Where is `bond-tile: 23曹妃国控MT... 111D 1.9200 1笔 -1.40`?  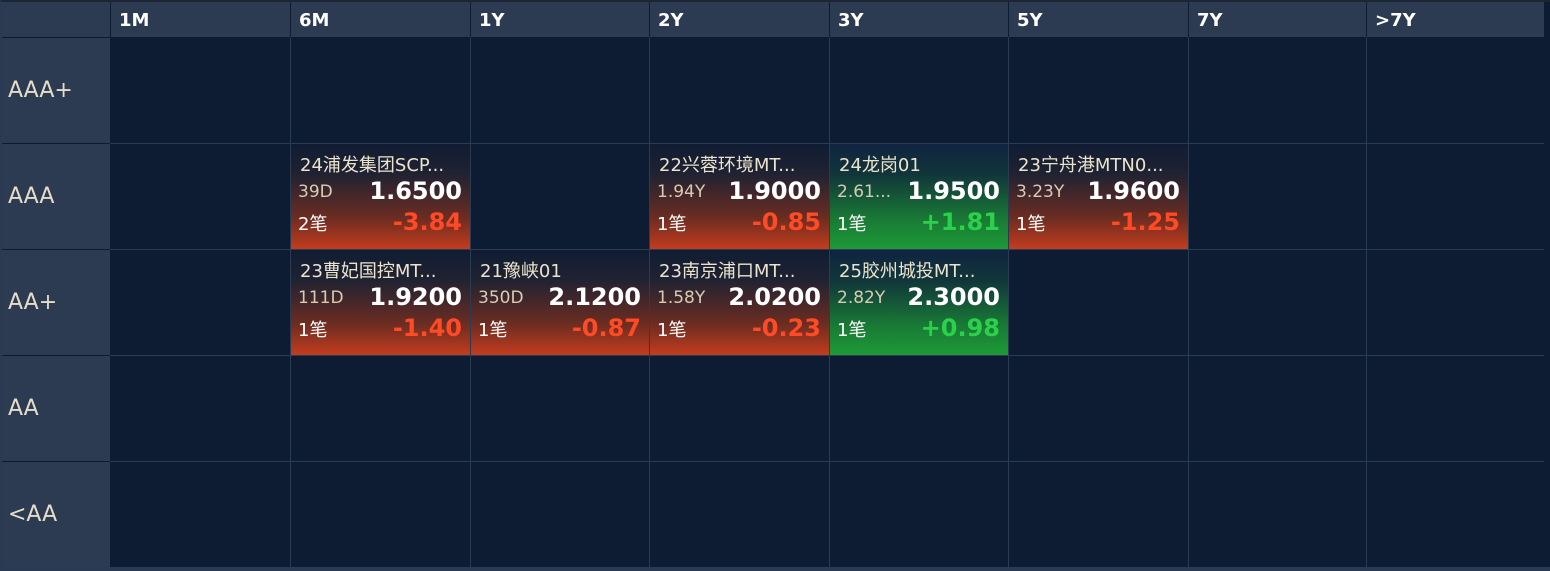
bond-tile: 23曹妃国控MT... 111D 1.9200 1笔 -1.40 is located at coordinates (380, 302).